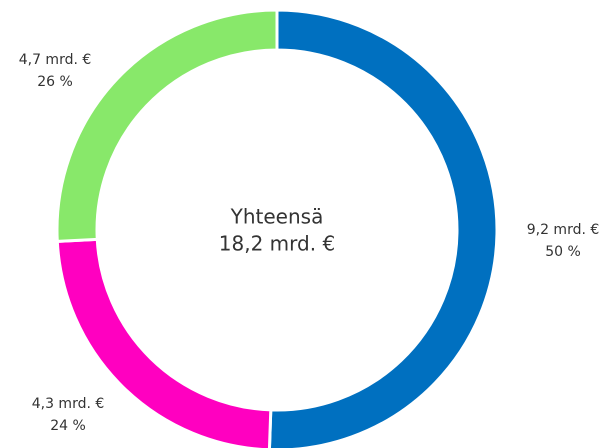 This screenshot has height=448, width=607. Describe the element at coordinates (68, 426) in the screenshot. I see `percent-label: 24 %` at that location.